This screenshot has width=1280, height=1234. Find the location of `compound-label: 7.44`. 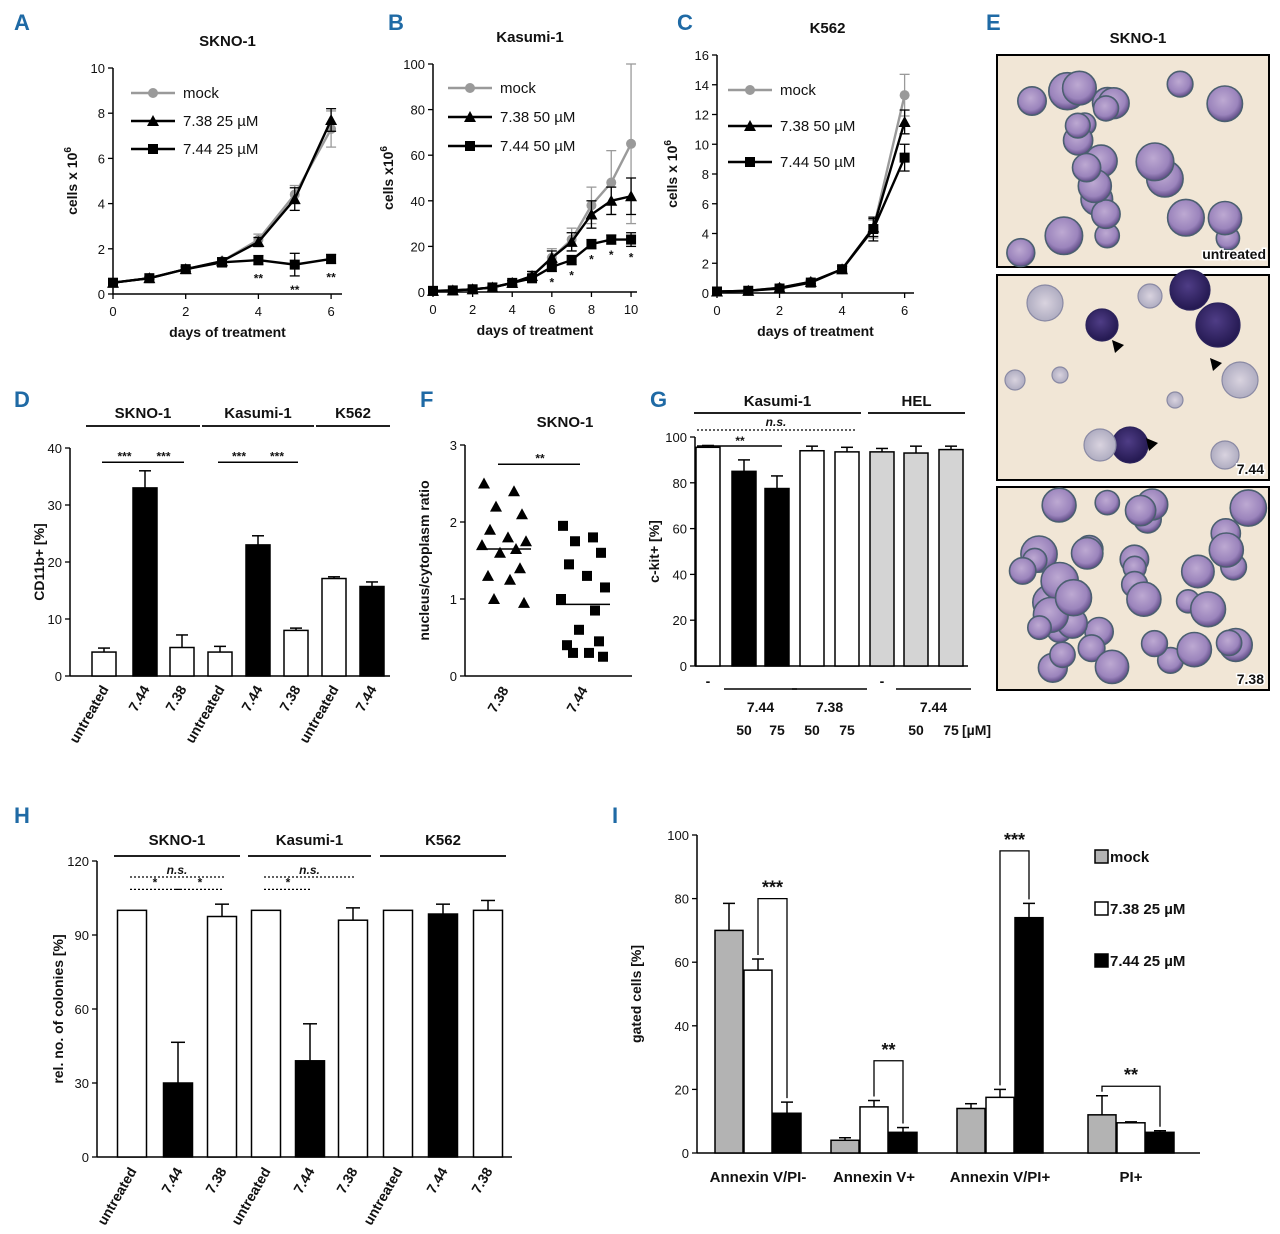

compound-label: 7.44 is located at coordinates (933, 707).